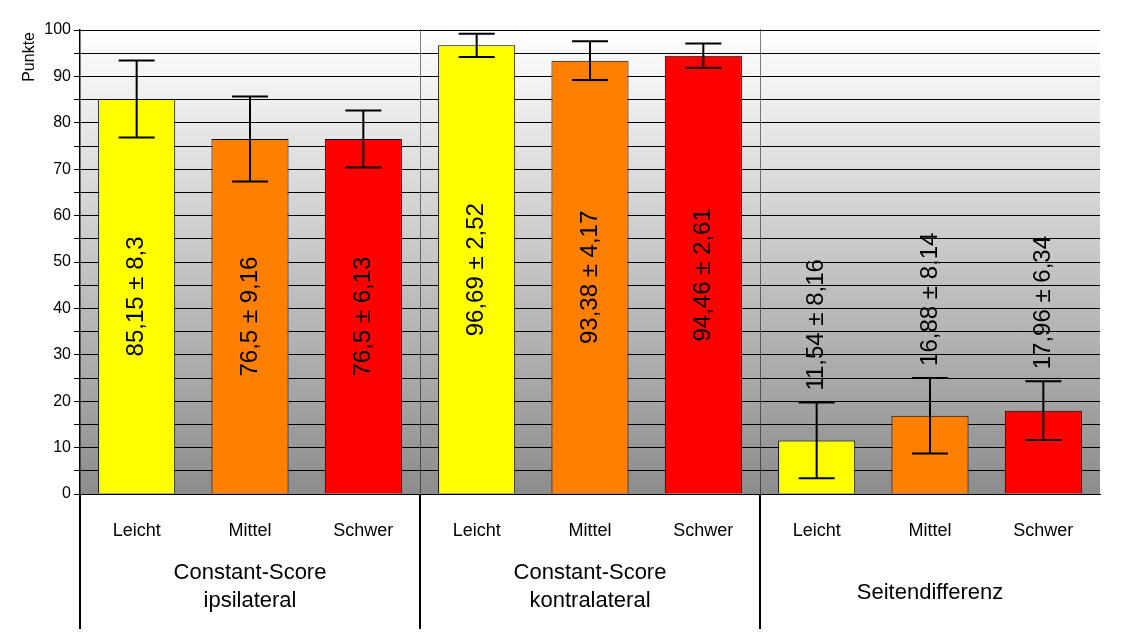 This screenshot has height=637, width=1122. I want to click on y-tick-label: 70, so click(62, 168).